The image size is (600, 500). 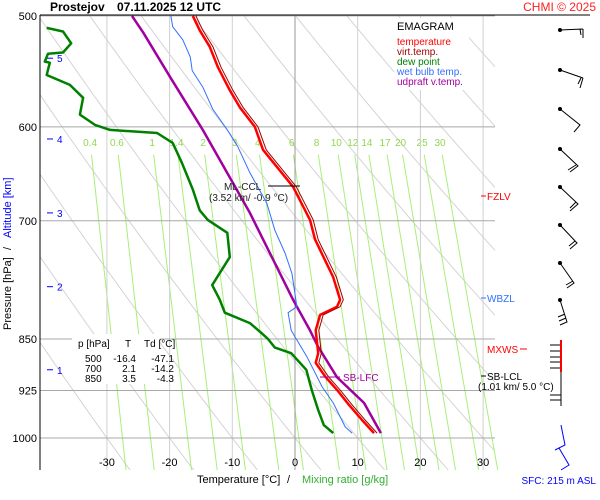 What do you see at coordinates (235, 143) in the screenshot?
I see `mixing-ratio-label: 3` at bounding box center [235, 143].